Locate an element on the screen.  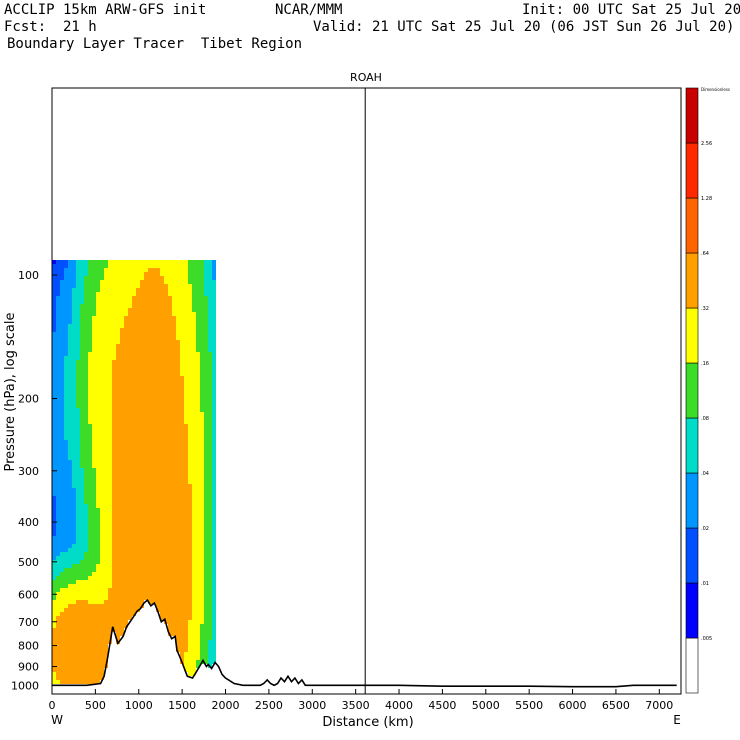
header-init: Init: 00 UTC Sat 25 Jul 20 is located at coordinates (631, 10).